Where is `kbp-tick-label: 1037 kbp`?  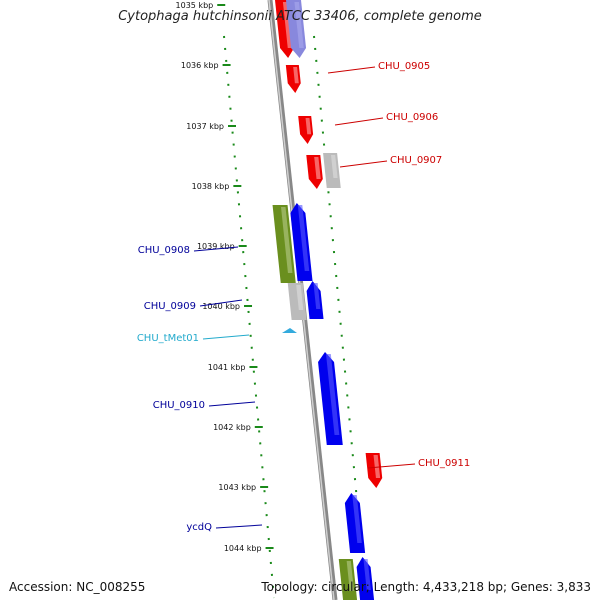 kbp-tick-label: 1037 kbp is located at coordinates (205, 126).